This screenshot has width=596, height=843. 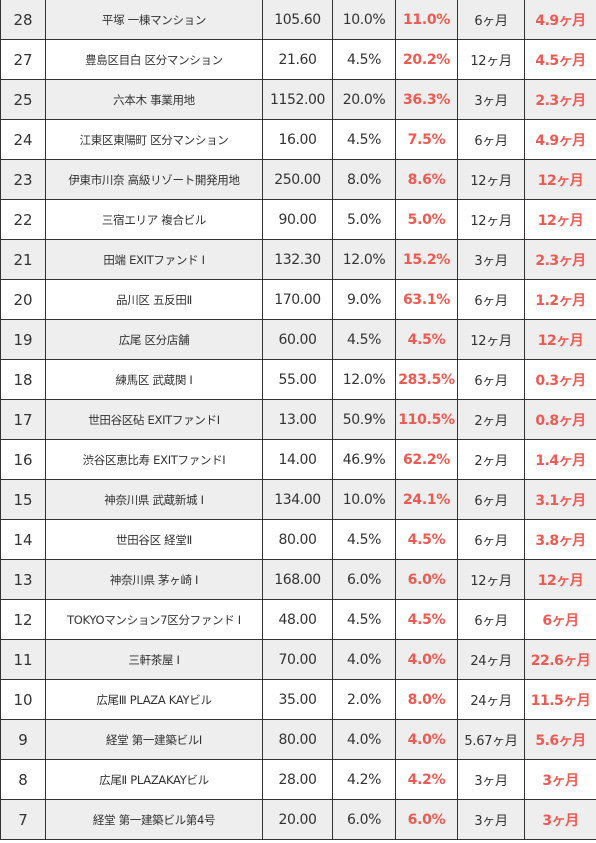 I want to click on fund-name-cell: 経堂 第一建築ビルⅠ, so click(x=154, y=739).